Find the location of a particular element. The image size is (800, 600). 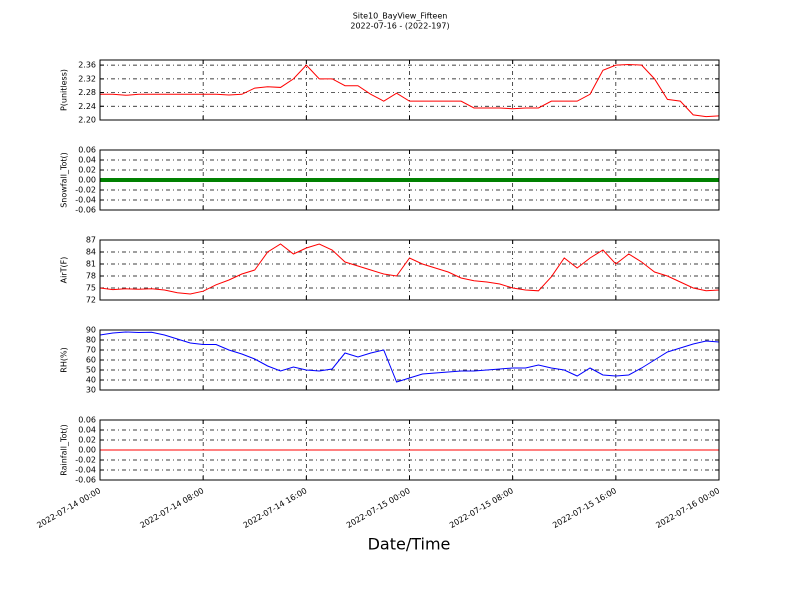

y-tick-label: 2.24 is located at coordinates (87, 106).